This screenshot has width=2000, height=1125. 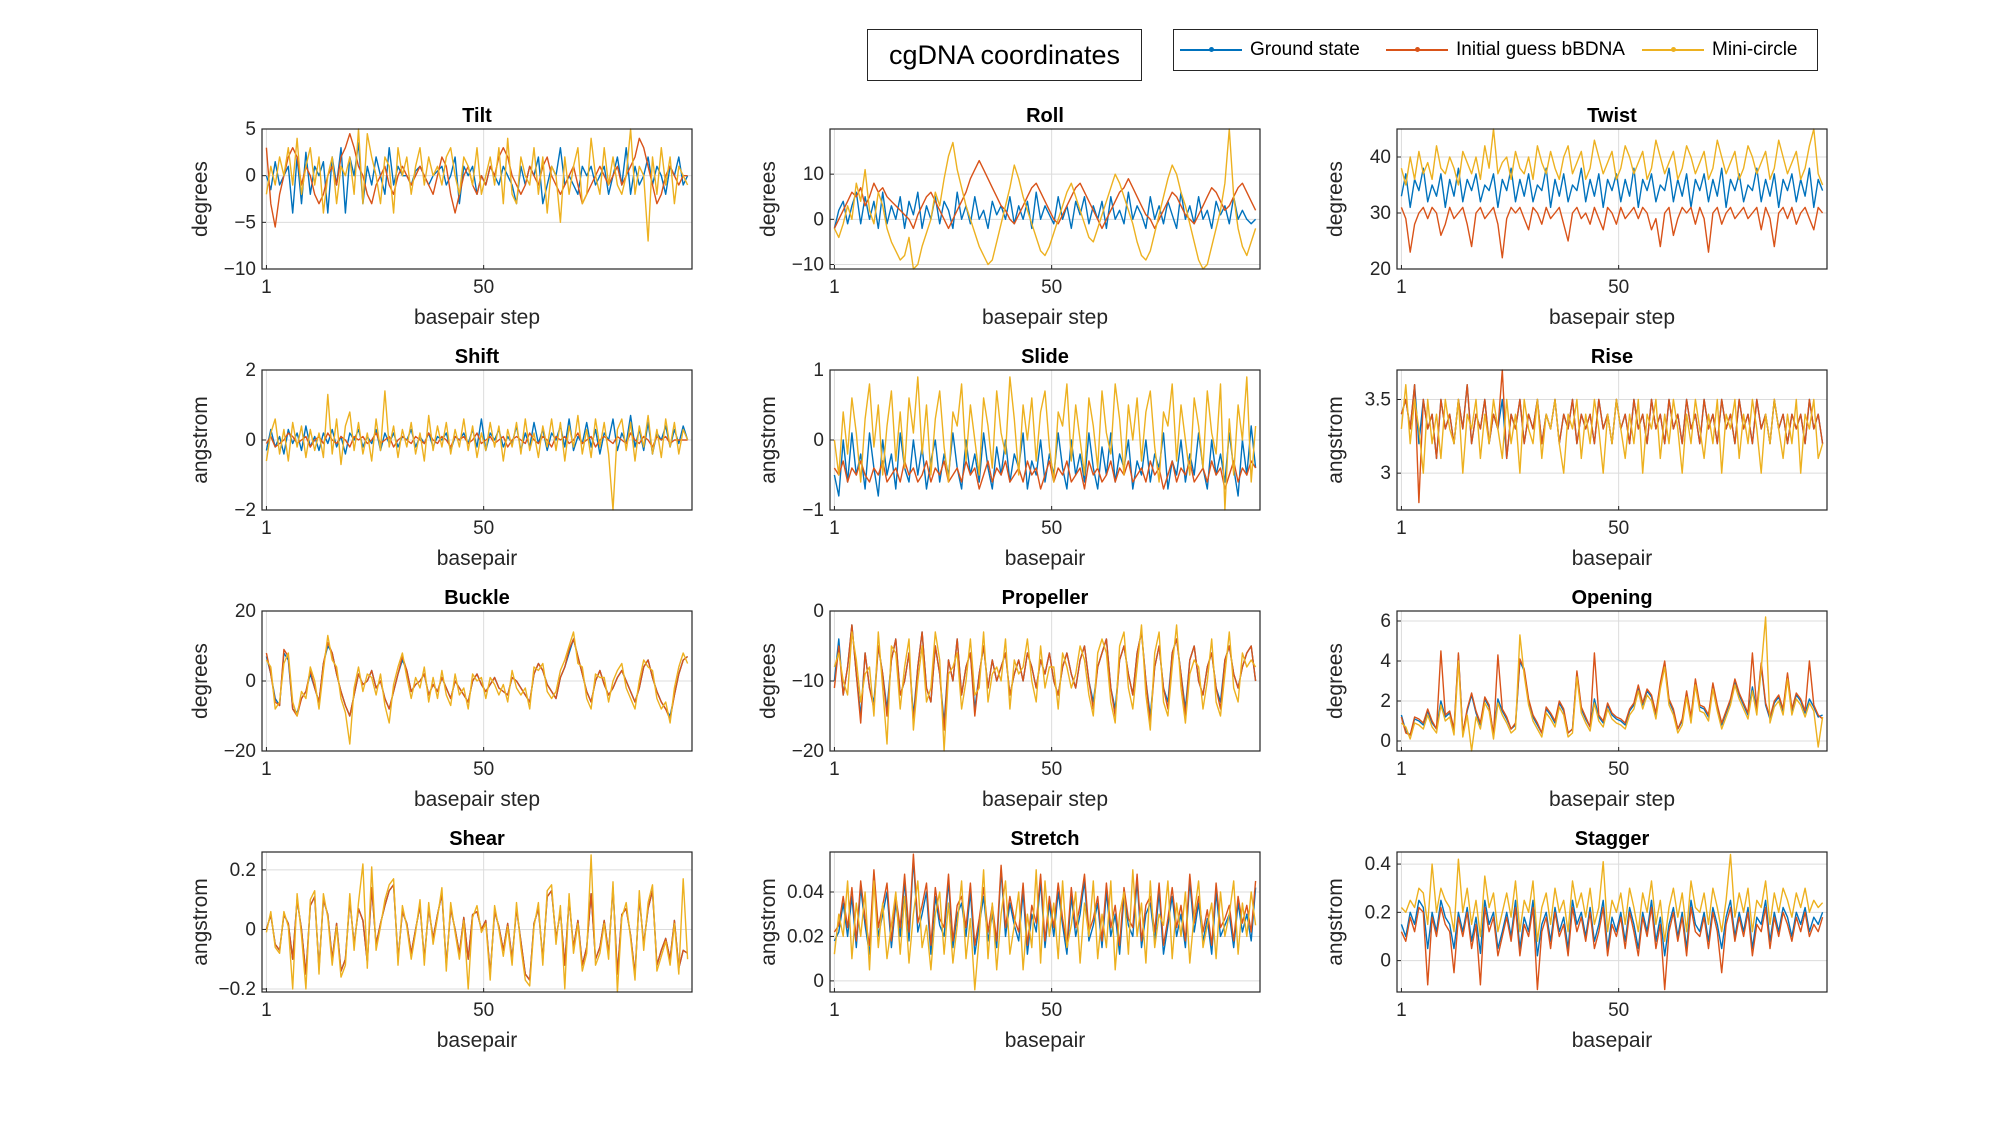 I want to click on propeller-xlabel: basepair step, so click(x=1045, y=799).